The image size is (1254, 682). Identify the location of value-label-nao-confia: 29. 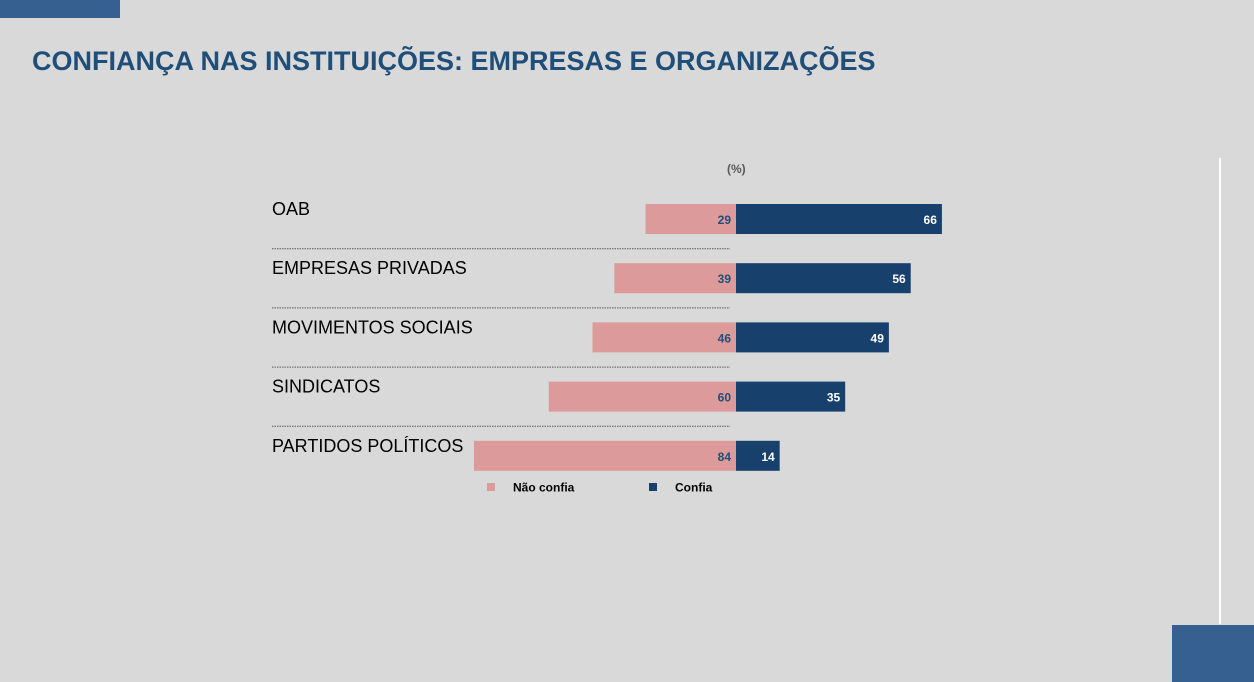
(725, 220).